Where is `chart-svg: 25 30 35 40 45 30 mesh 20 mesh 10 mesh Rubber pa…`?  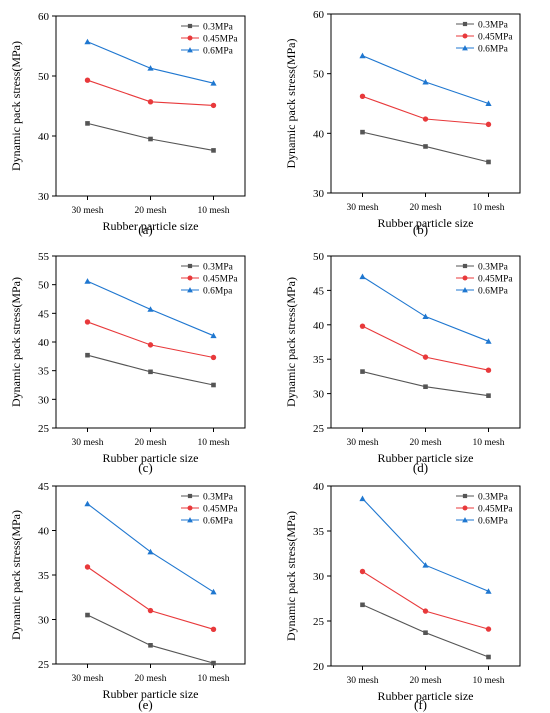
chart-svg: 25 30 35 40 45 30 mesh 20 mesh 10 mesh Rubber pa… is located at coordinates (127, 596).